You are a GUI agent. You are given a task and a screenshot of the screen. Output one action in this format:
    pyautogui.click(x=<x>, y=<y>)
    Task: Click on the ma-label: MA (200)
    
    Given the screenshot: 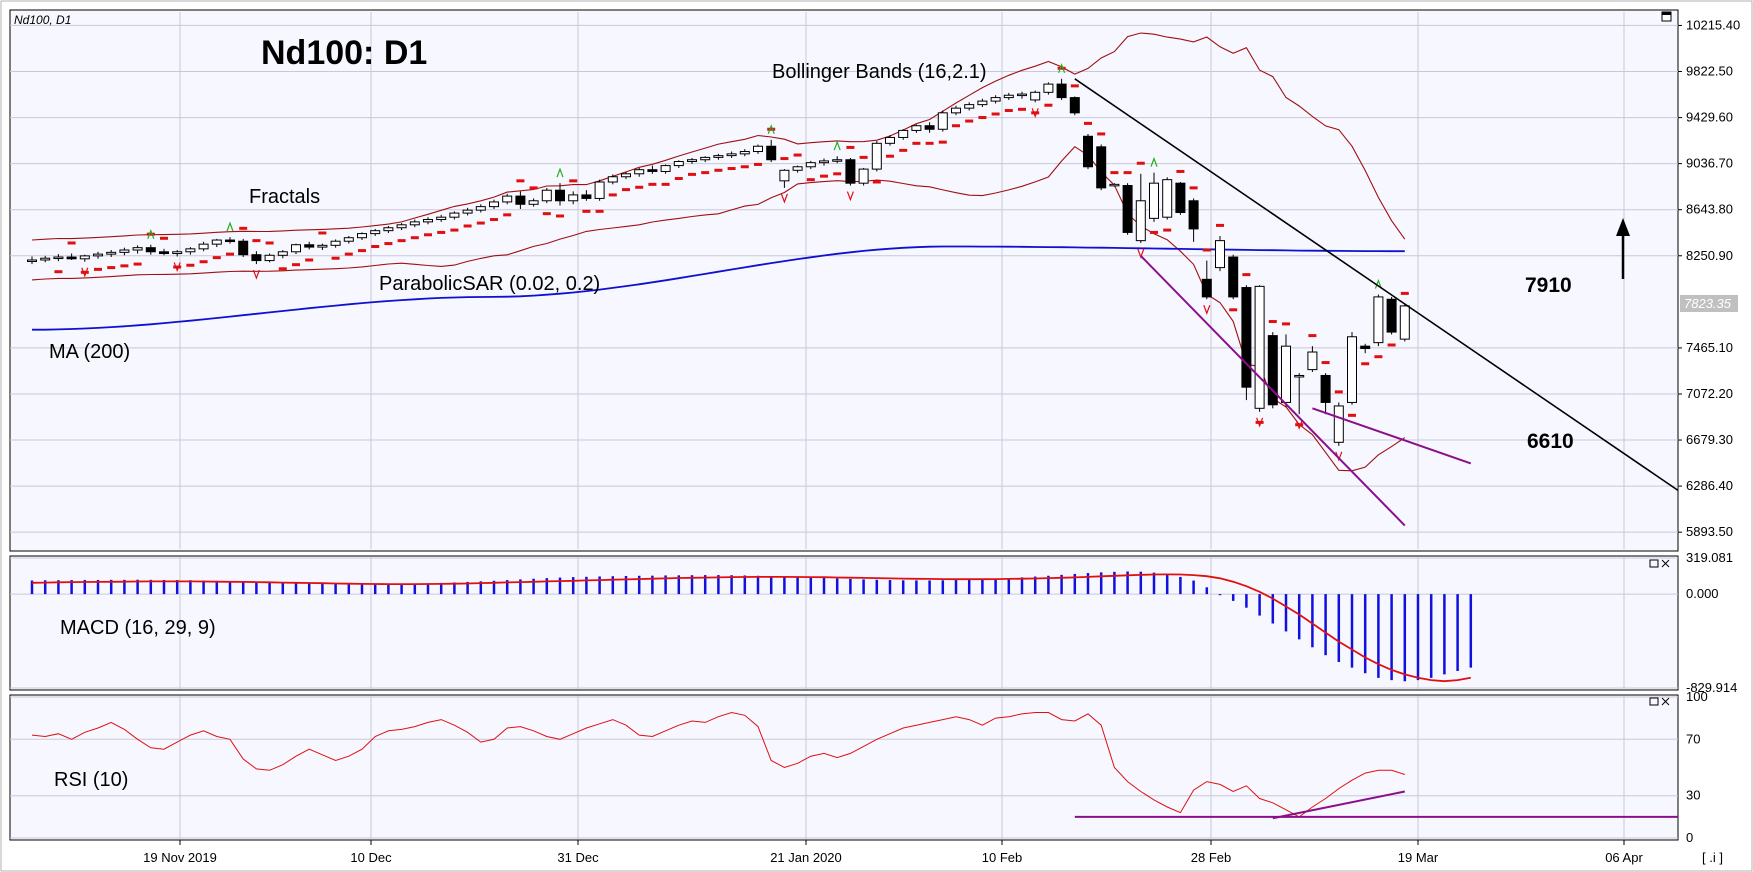 What is the action you would take?
    pyautogui.click(x=89, y=352)
    